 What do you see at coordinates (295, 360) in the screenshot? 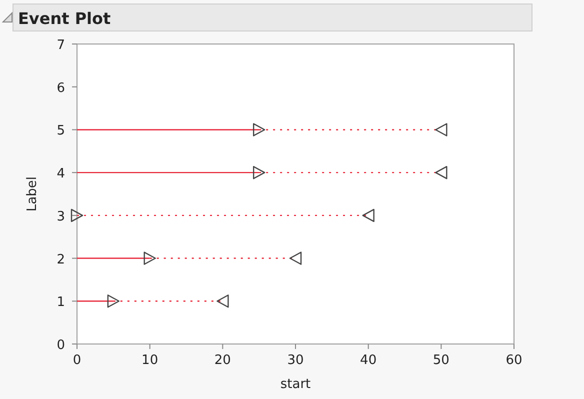
I see `x-tick-label: 30` at bounding box center [295, 360].